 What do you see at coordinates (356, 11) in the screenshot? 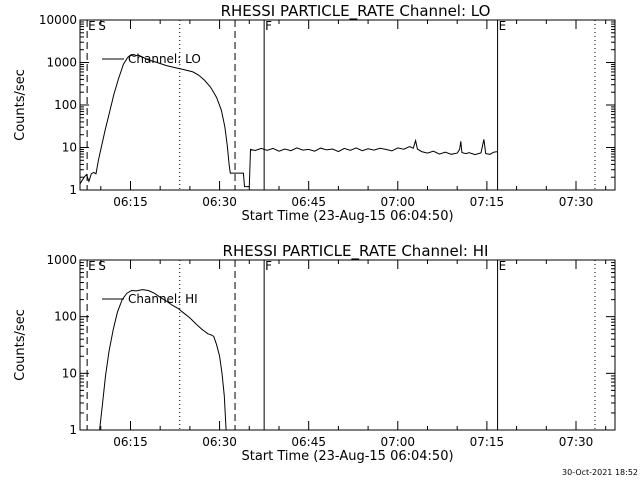
I see `chart-title: RHESSI PARTICLE_RATE Channel: LO` at bounding box center [356, 11].